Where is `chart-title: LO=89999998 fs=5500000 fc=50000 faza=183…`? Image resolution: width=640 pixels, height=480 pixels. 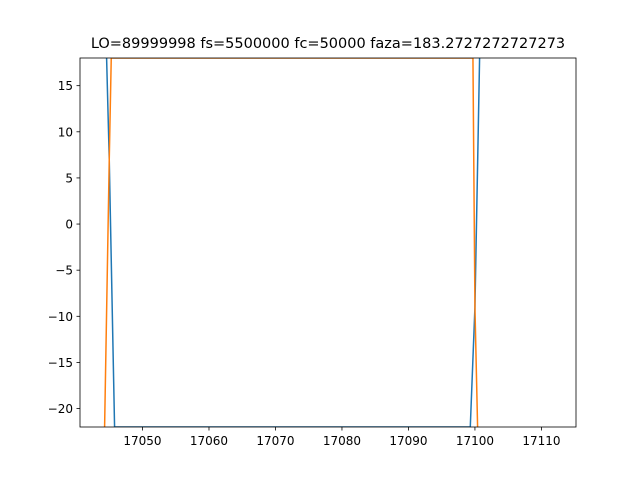 chart-title: LO=89999998 fs=5500000 fc=50000 faza=183… is located at coordinates (328, 44).